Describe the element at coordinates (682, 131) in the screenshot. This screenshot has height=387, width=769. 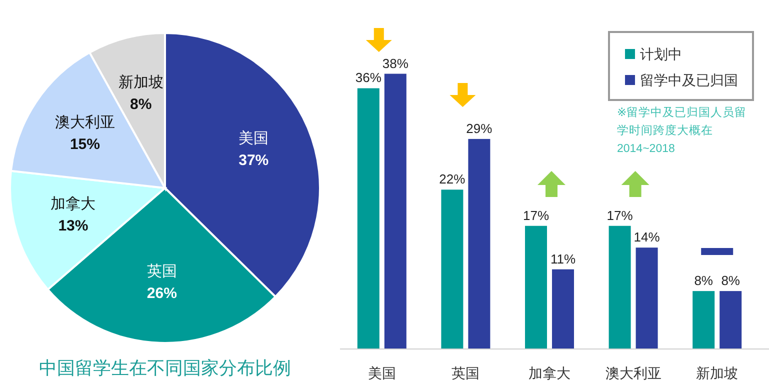
I see `annotation: ※留学中及已归国人员留学时间跨度大概在2014~2018` at that location.